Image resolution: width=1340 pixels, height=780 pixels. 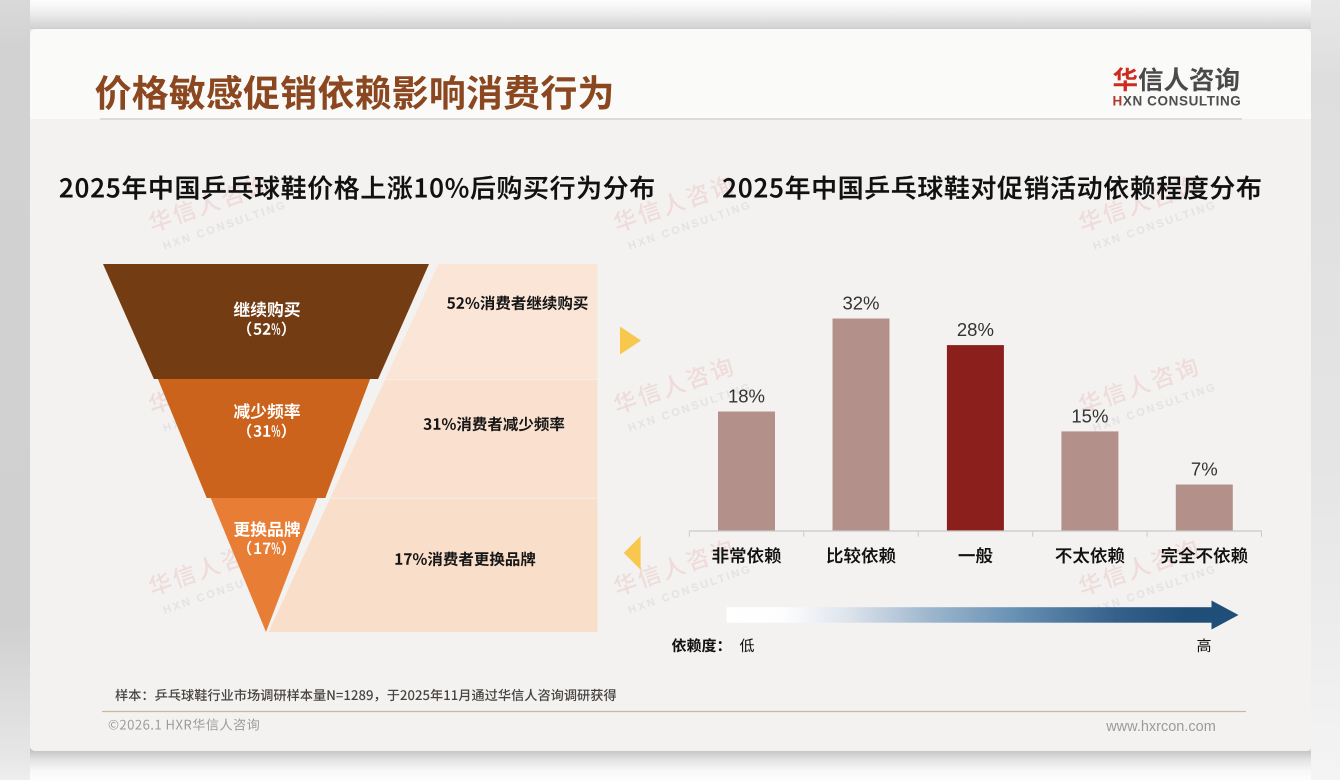 I want to click on svg-text: 18%, so click(x=746, y=396).